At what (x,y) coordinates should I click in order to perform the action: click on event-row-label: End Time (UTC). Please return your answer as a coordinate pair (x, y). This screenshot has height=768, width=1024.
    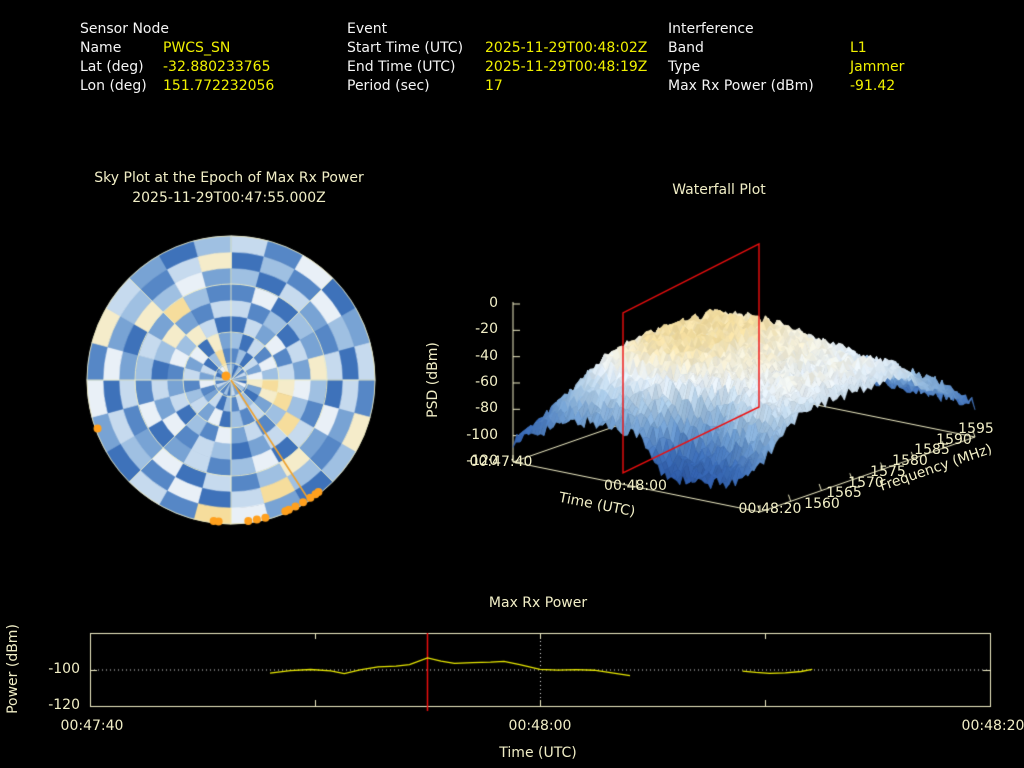
    Looking at the image, I should click on (401, 67).